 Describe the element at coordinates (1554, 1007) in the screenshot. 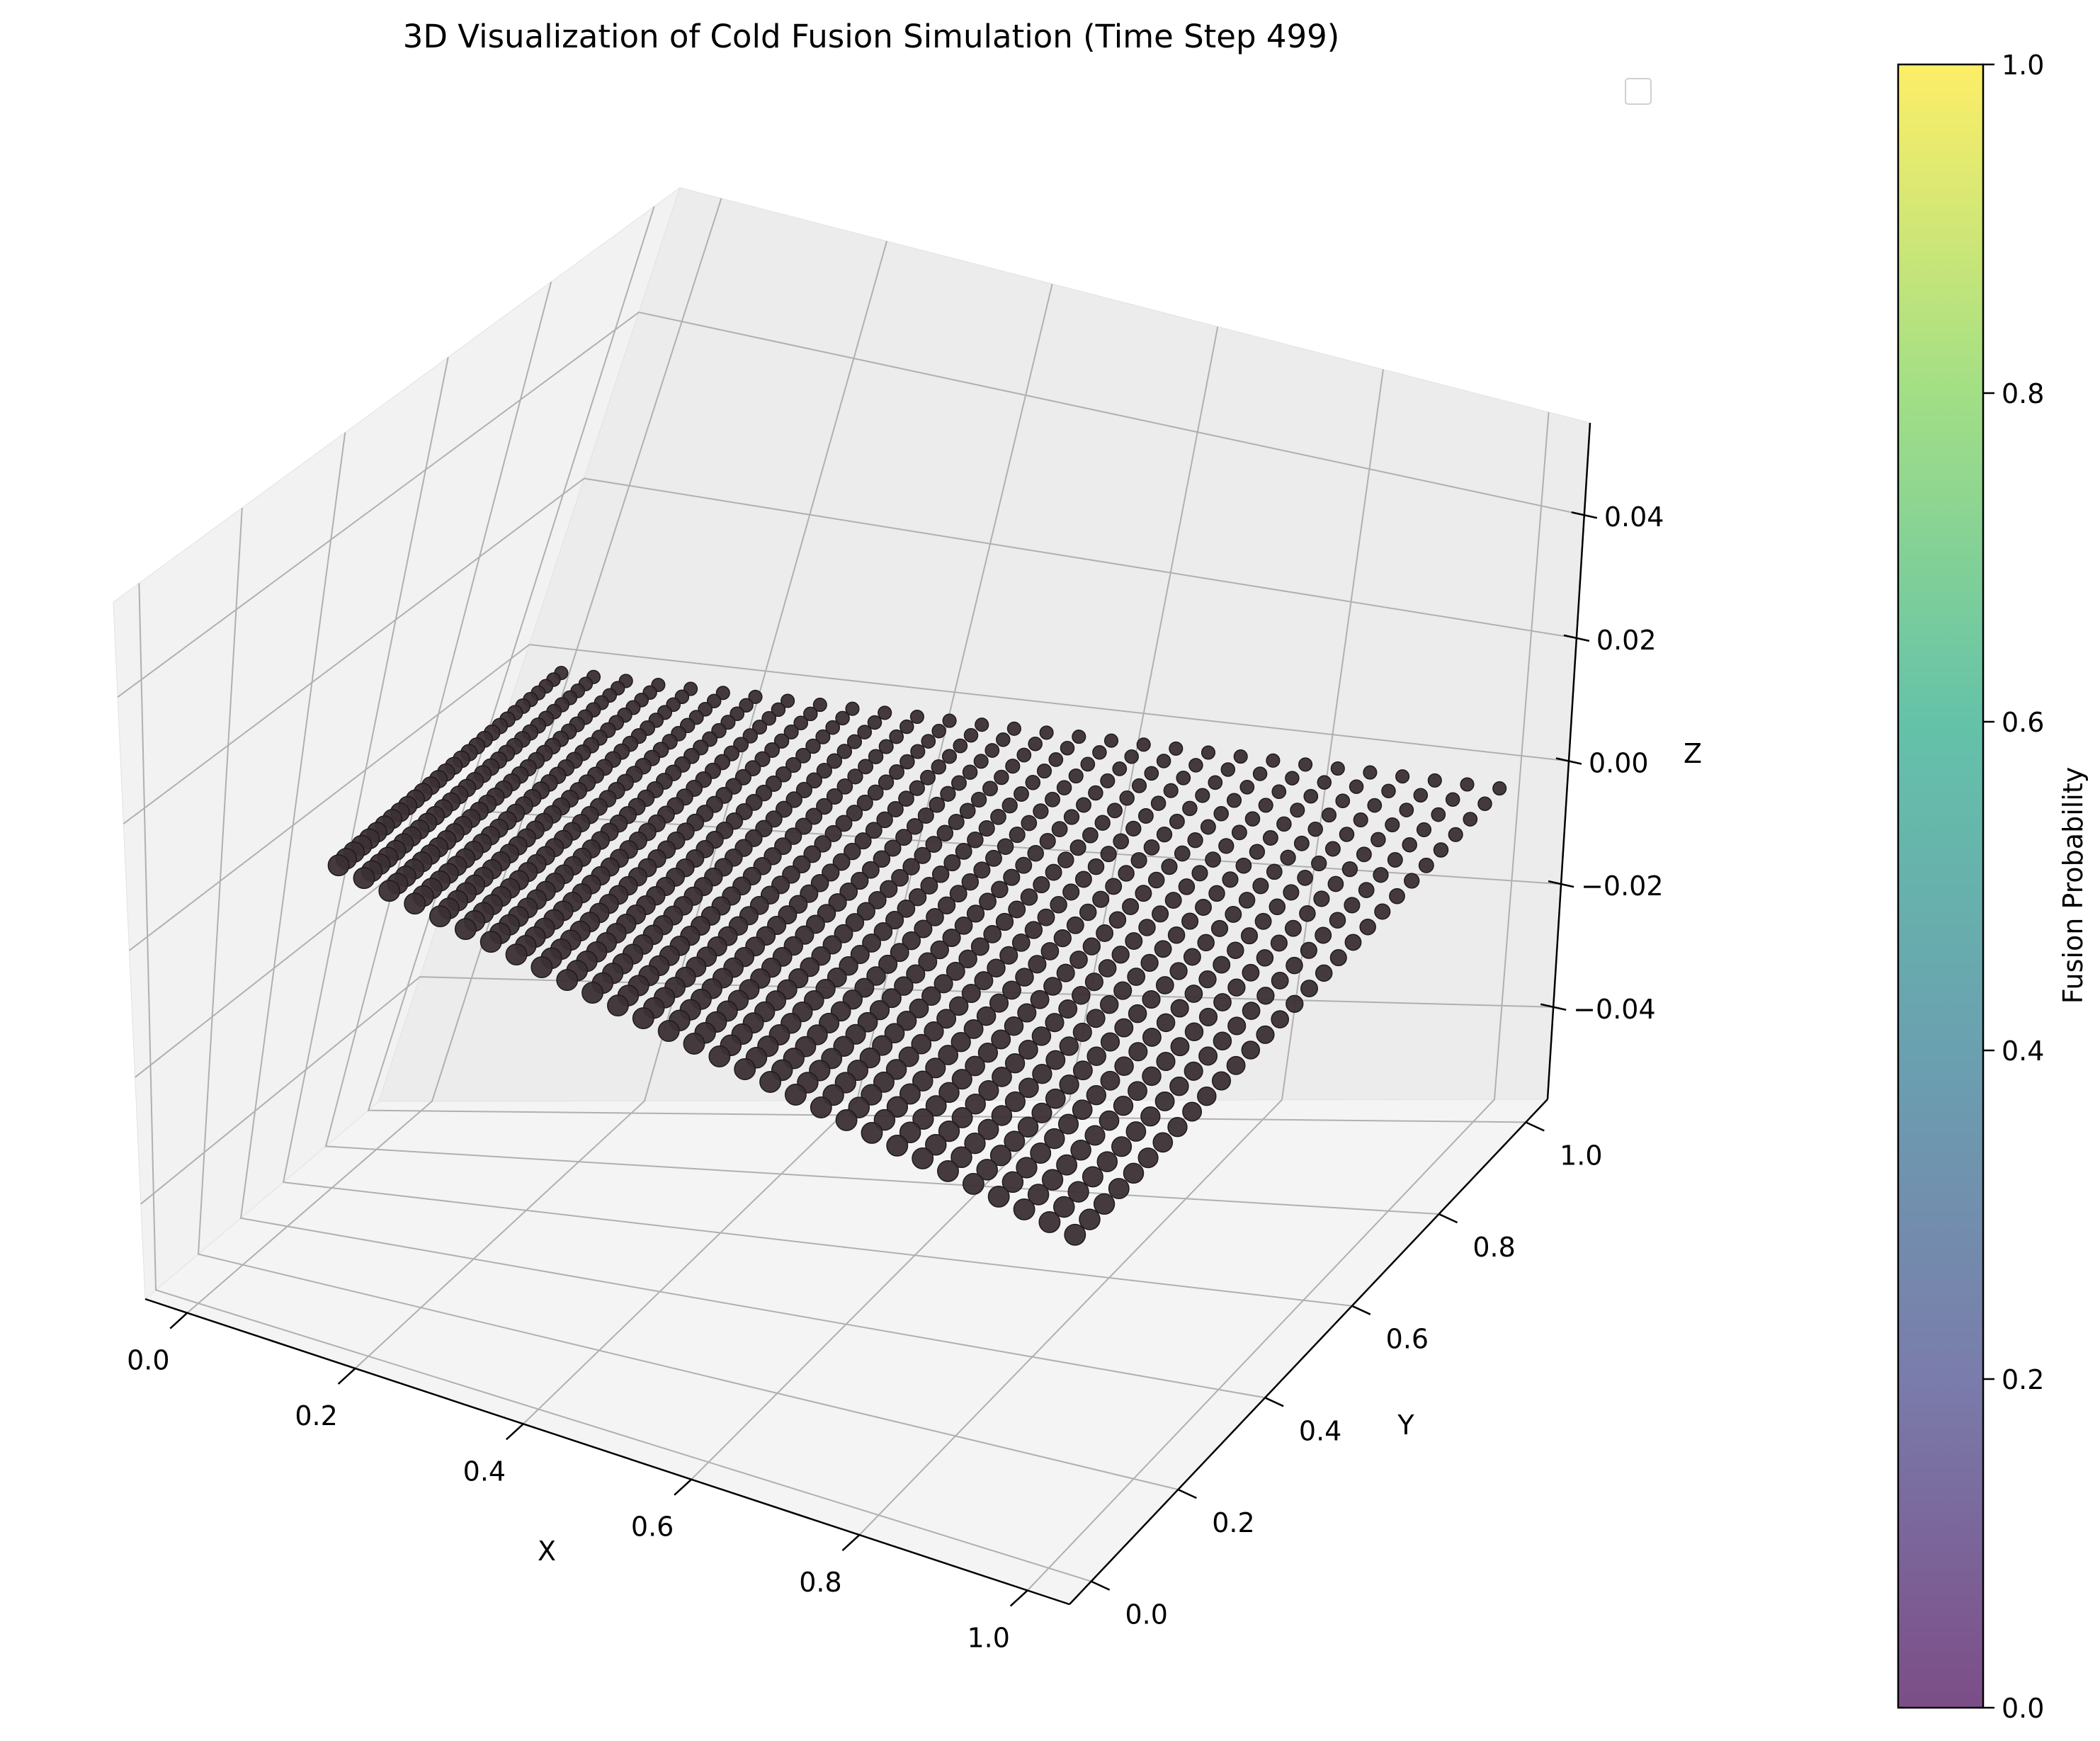

I see `z-tick-mark` at that location.